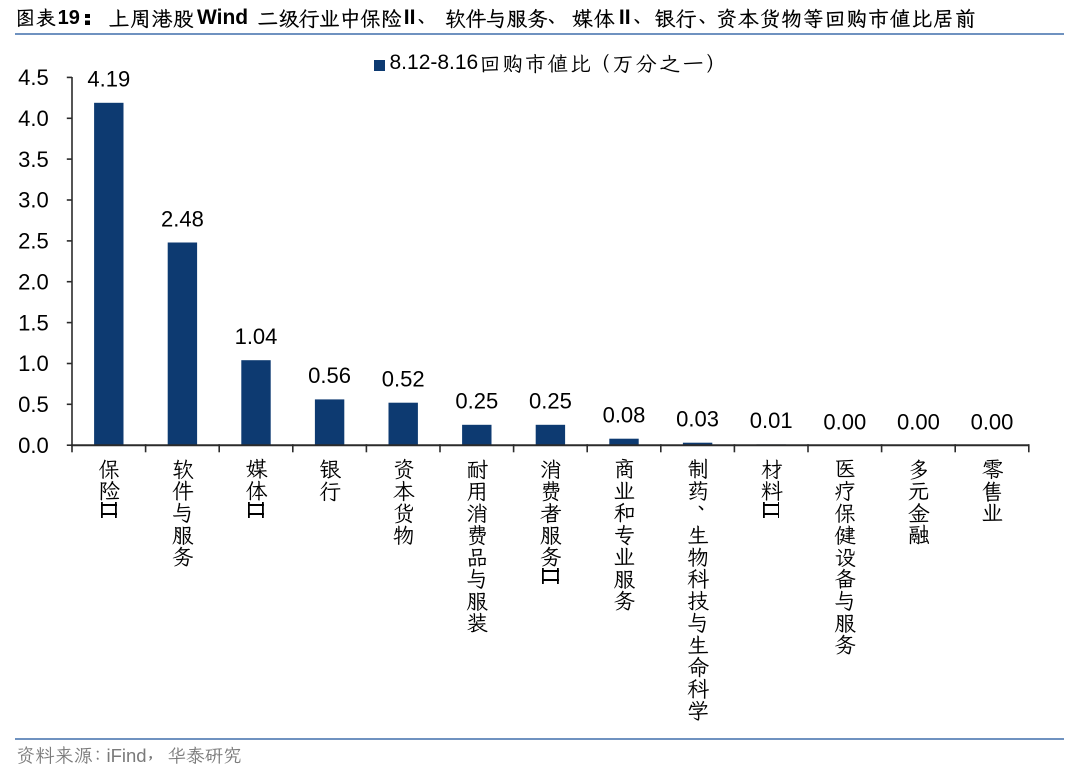 The height and width of the screenshot is (774, 1080). What do you see at coordinates (33, 363) in the screenshot?
I see `svg-text: 1.0` at bounding box center [33, 363].